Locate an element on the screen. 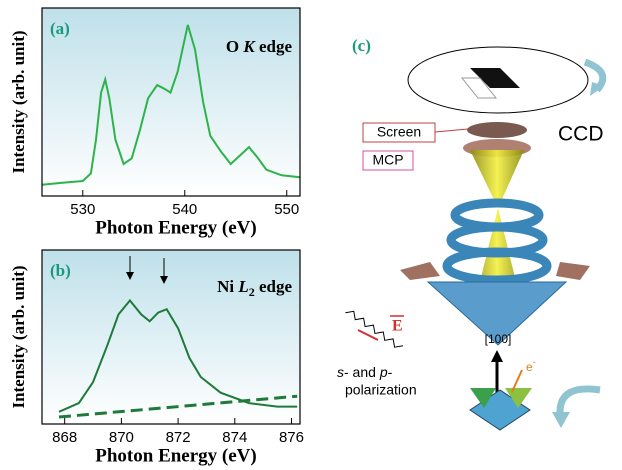 Image resolution: width=622 pixels, height=470 pixels. mcp-label: MCP is located at coordinates (387, 160).